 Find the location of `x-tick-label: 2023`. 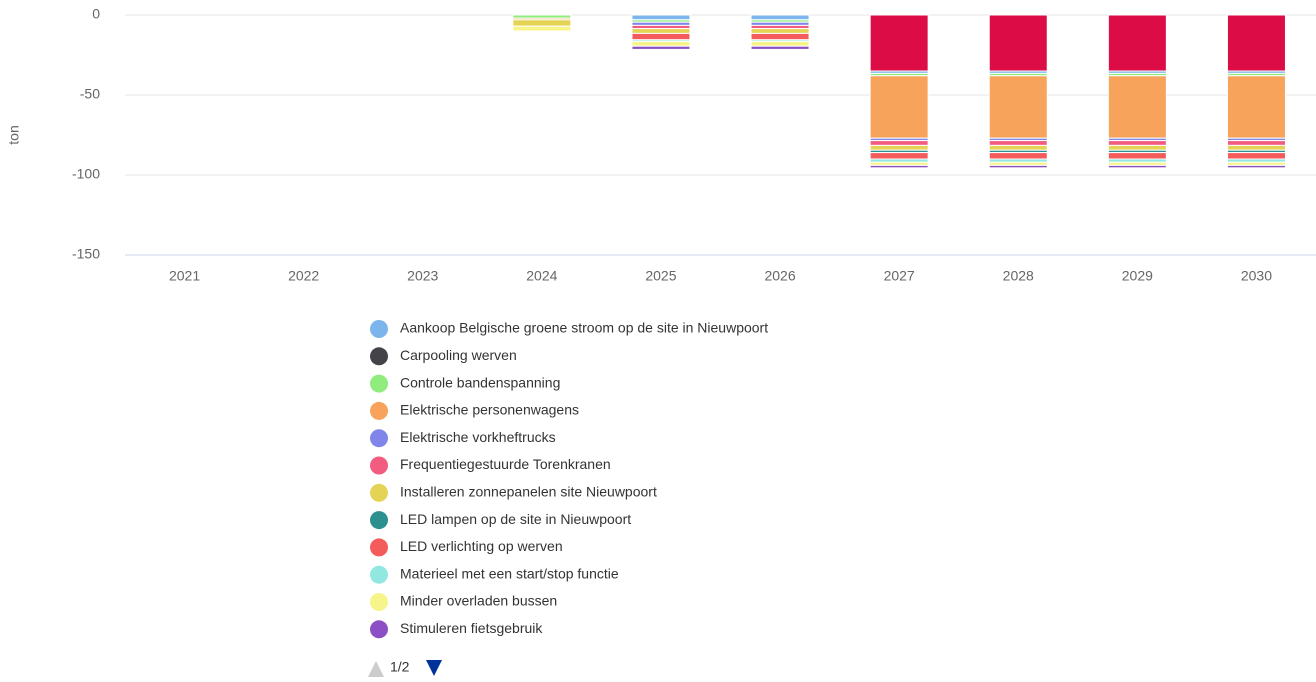

x-tick-label: 2023 is located at coordinates (422, 276).